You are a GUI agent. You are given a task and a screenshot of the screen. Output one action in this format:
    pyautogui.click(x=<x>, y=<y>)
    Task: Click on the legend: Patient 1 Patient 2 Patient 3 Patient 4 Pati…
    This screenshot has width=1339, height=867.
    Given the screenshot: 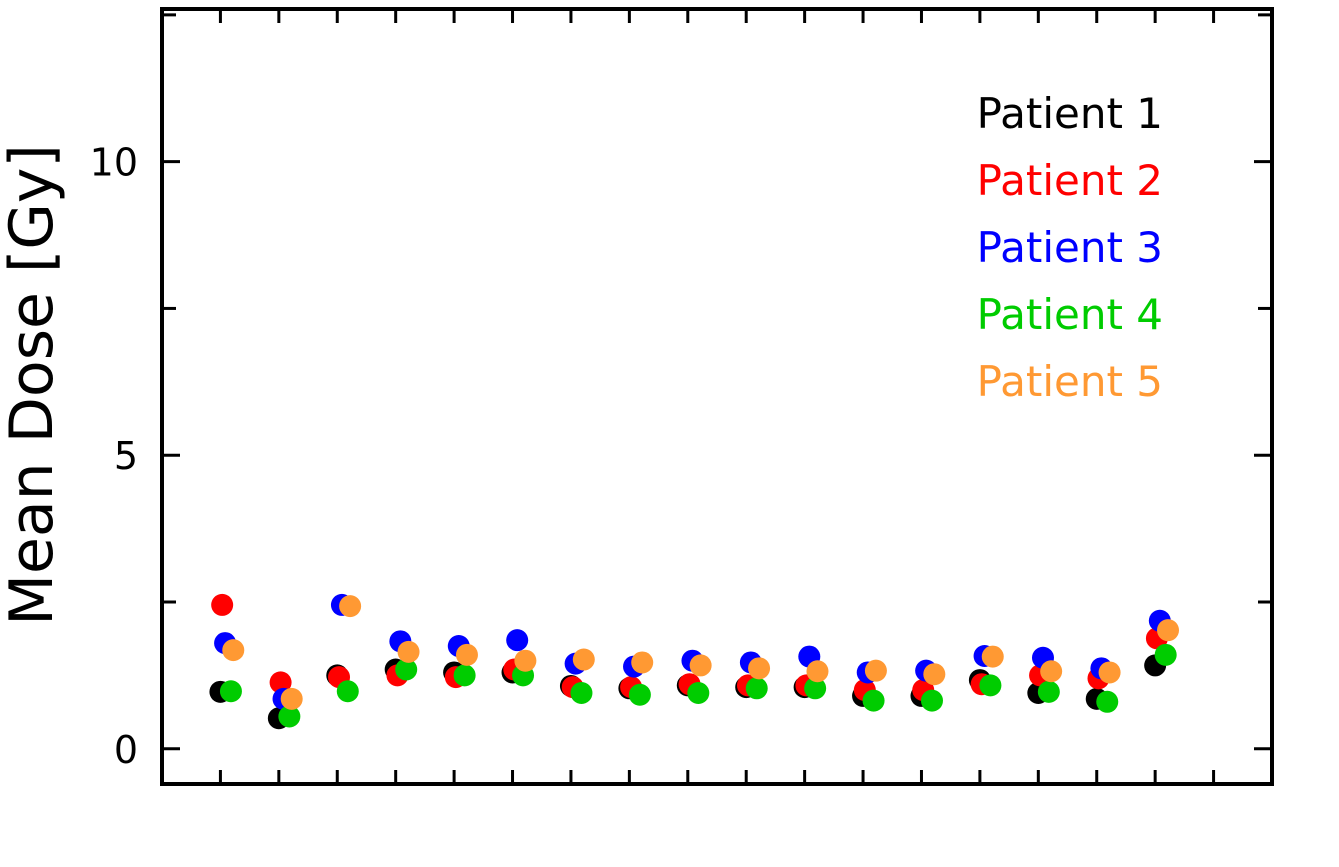 What is the action you would take?
    pyautogui.click(x=1070, y=247)
    